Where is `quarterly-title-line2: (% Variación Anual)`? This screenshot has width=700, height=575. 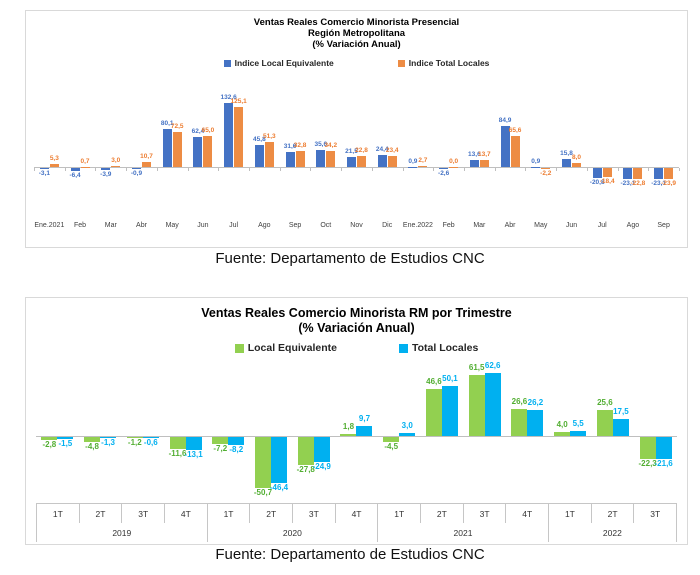
quarterly-title-line2: (% Variación Anual) is located at coordinates (356, 328).